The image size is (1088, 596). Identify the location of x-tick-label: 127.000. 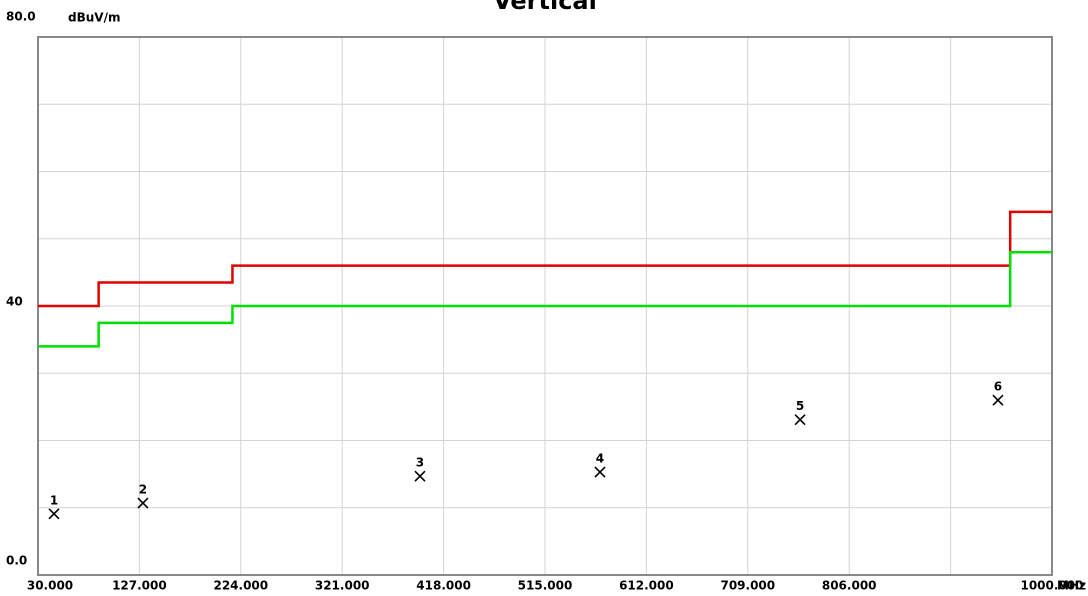
(139, 586).